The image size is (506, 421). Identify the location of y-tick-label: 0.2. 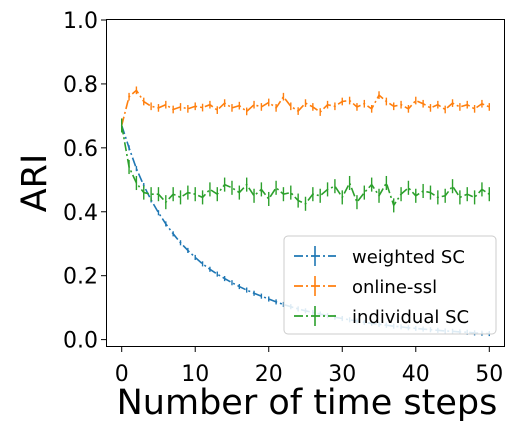
(80, 277).